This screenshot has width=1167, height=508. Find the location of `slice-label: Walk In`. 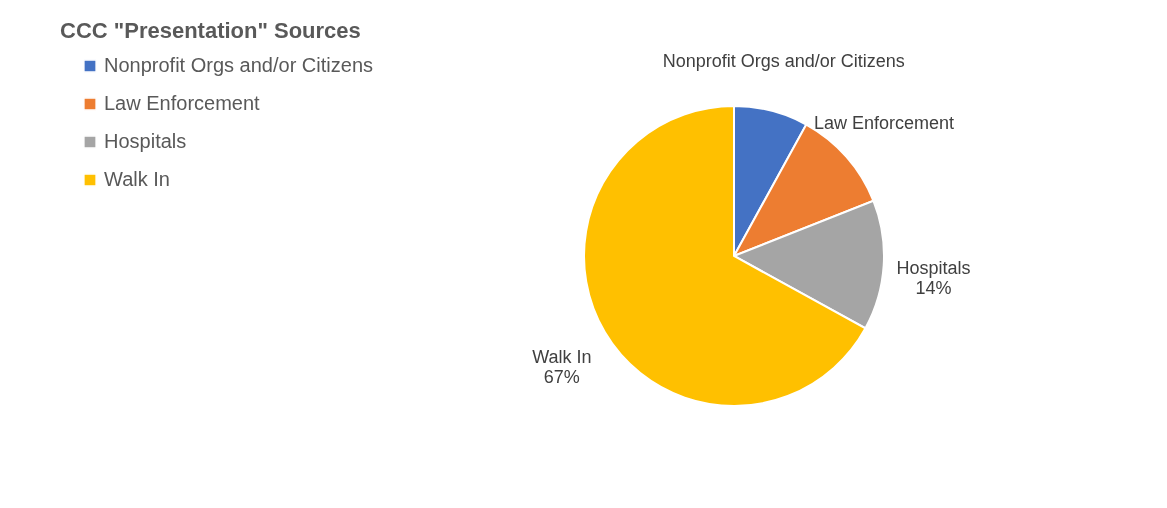

slice-label: Walk In is located at coordinates (562, 356).